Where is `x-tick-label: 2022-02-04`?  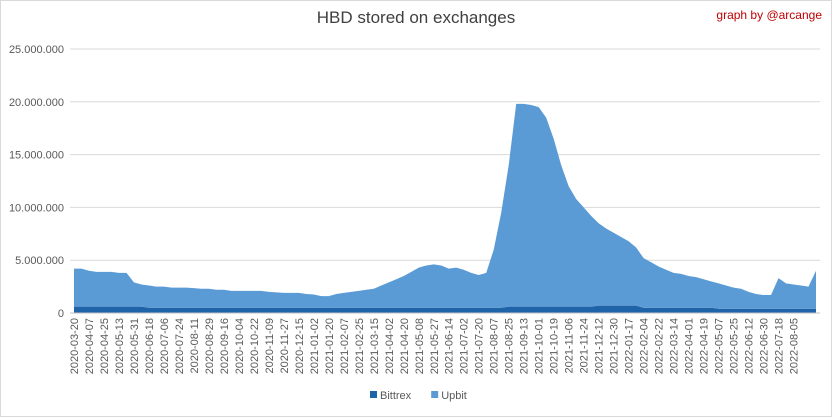
x-tick-label: 2022-02-04 is located at coordinates (645, 346).